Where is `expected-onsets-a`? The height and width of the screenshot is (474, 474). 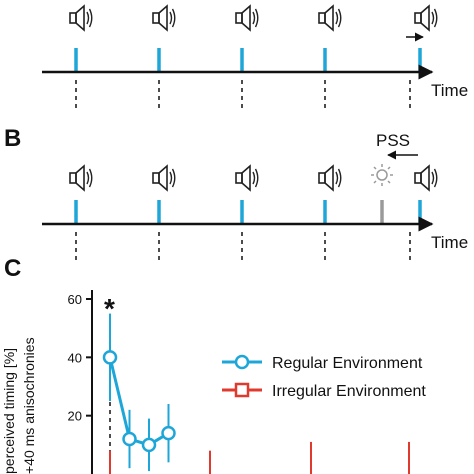
expected-onsets-a is located at coordinates (243, 94).